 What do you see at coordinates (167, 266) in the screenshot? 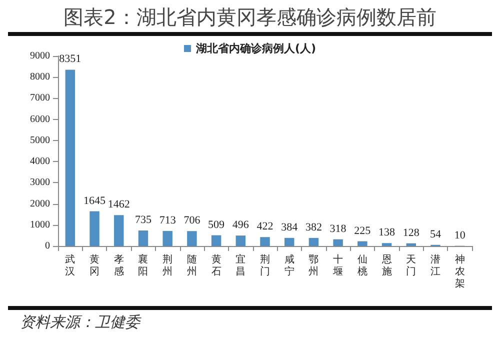
I see `x-tick-label: 荆州` at bounding box center [167, 266].